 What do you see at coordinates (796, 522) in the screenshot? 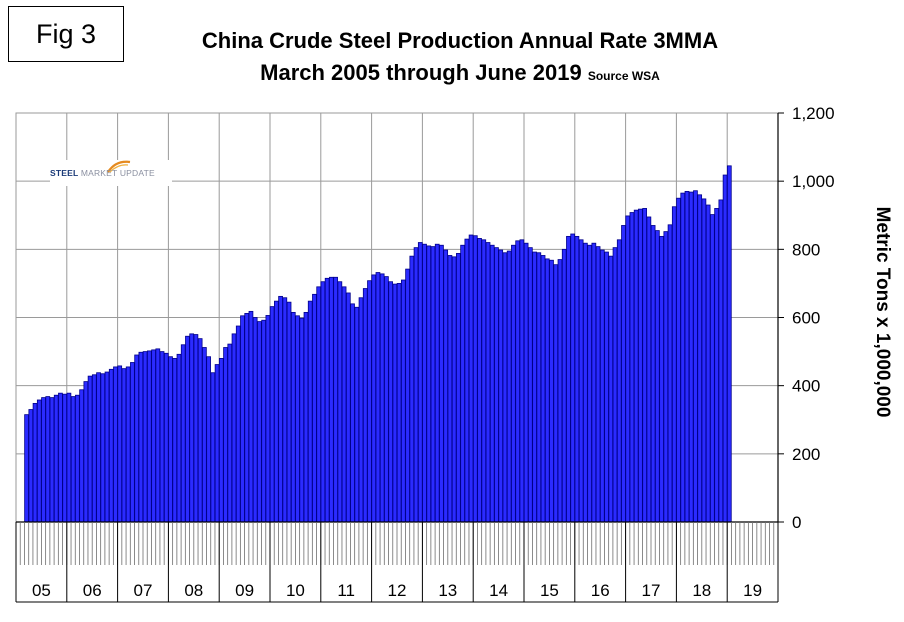
I see `y-tick-label: 0` at bounding box center [796, 522].